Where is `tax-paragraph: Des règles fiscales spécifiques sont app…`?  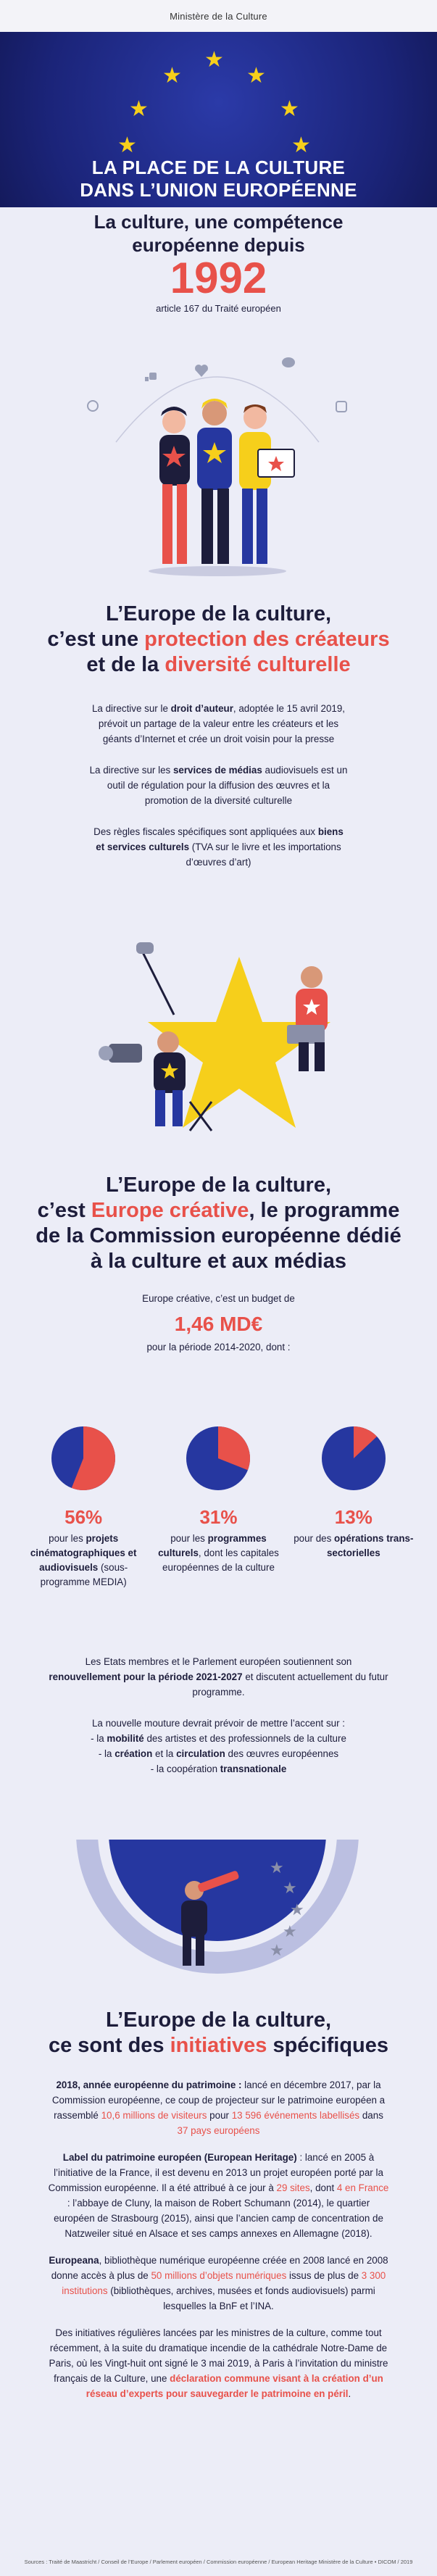 tax-paragraph: Des règles fiscales spécifiques sont app… is located at coordinates (218, 847).